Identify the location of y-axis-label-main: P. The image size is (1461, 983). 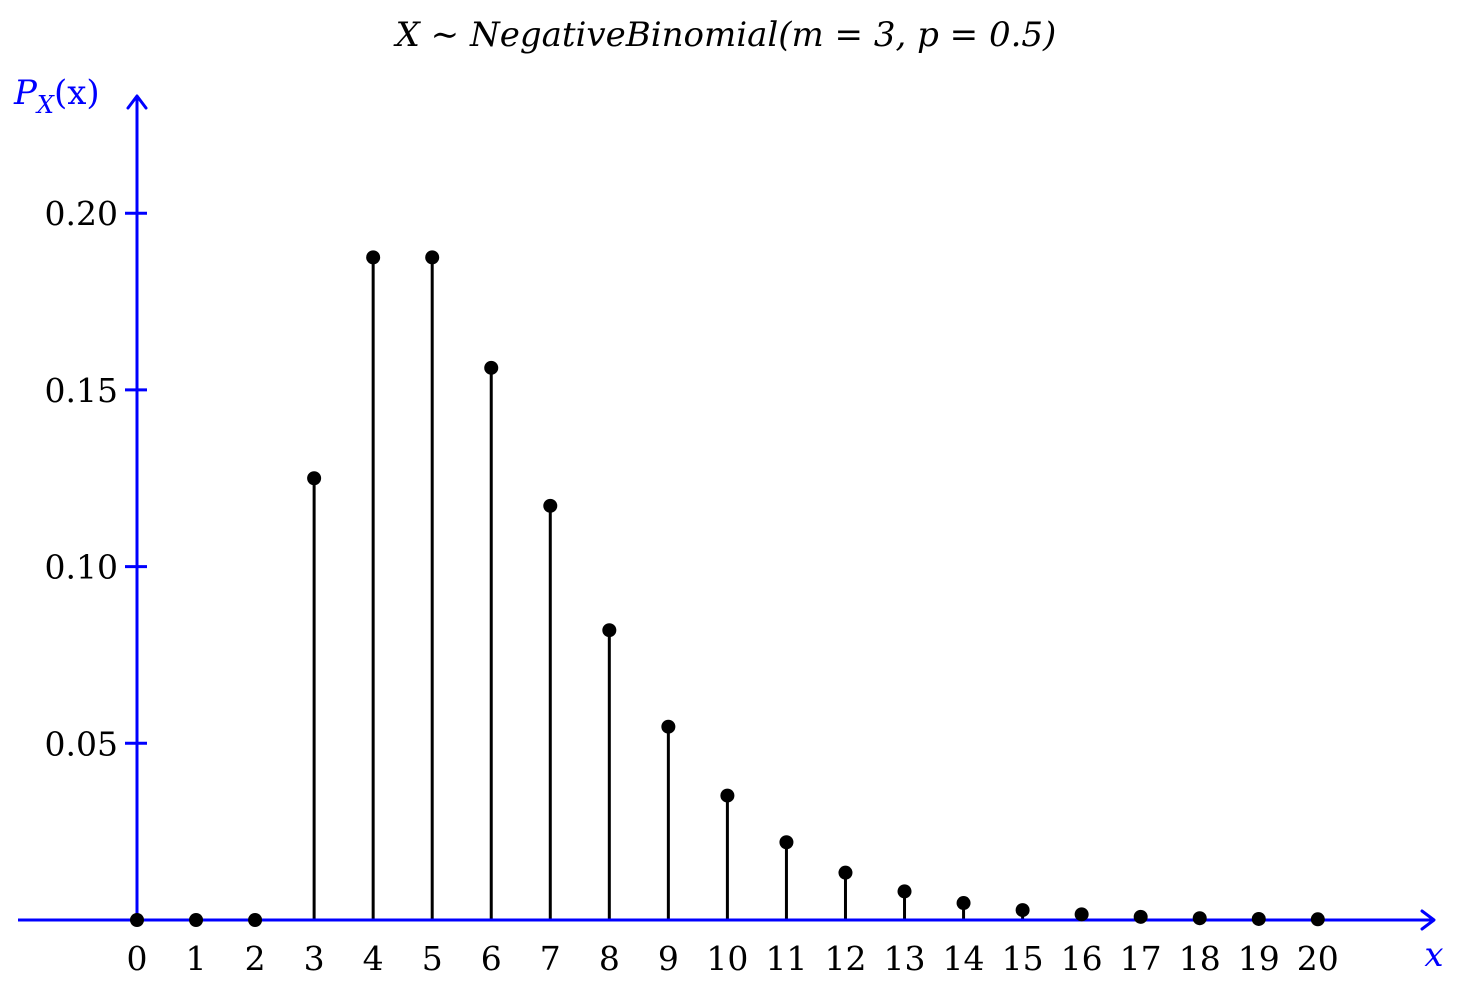
(25, 93).